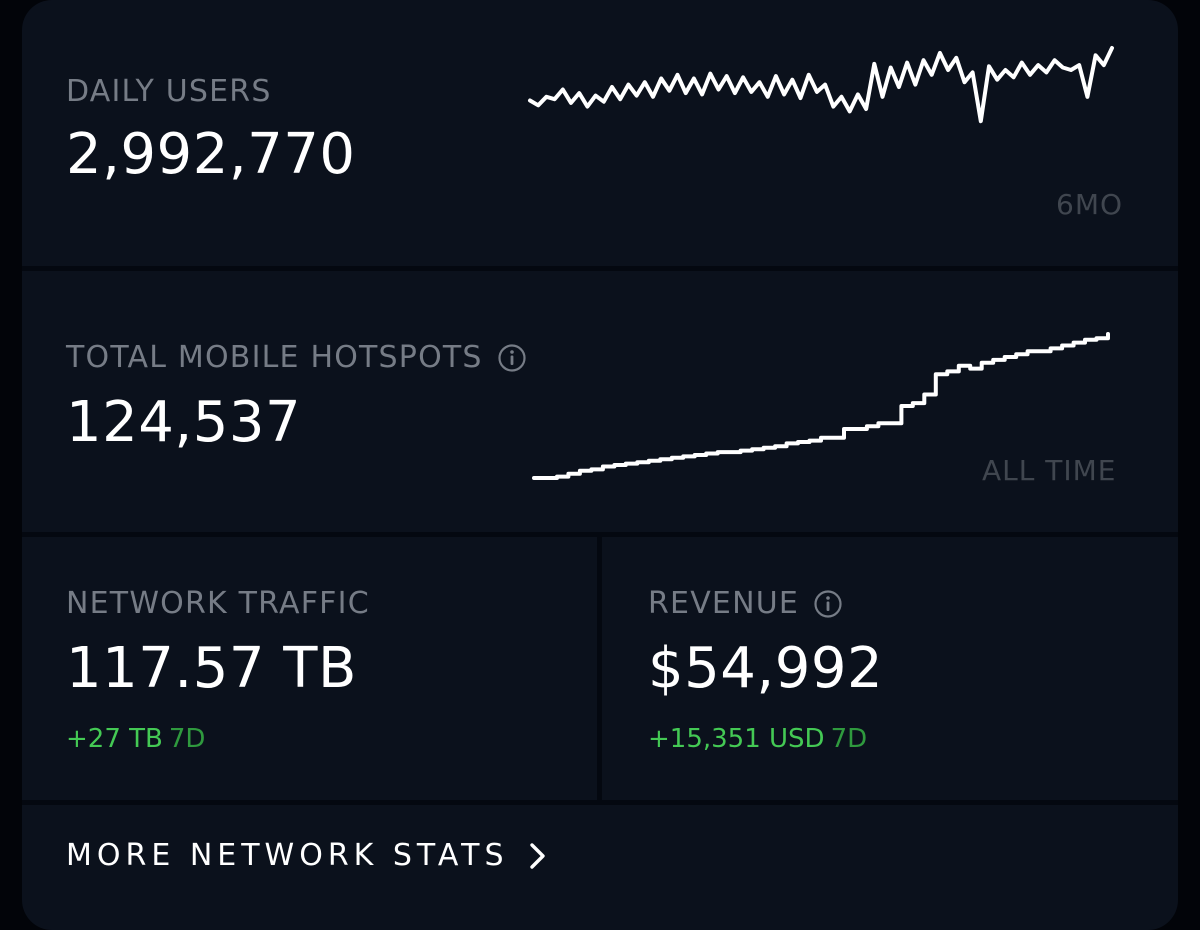  I want to click on revenue-label: REVENUE, so click(724, 603).